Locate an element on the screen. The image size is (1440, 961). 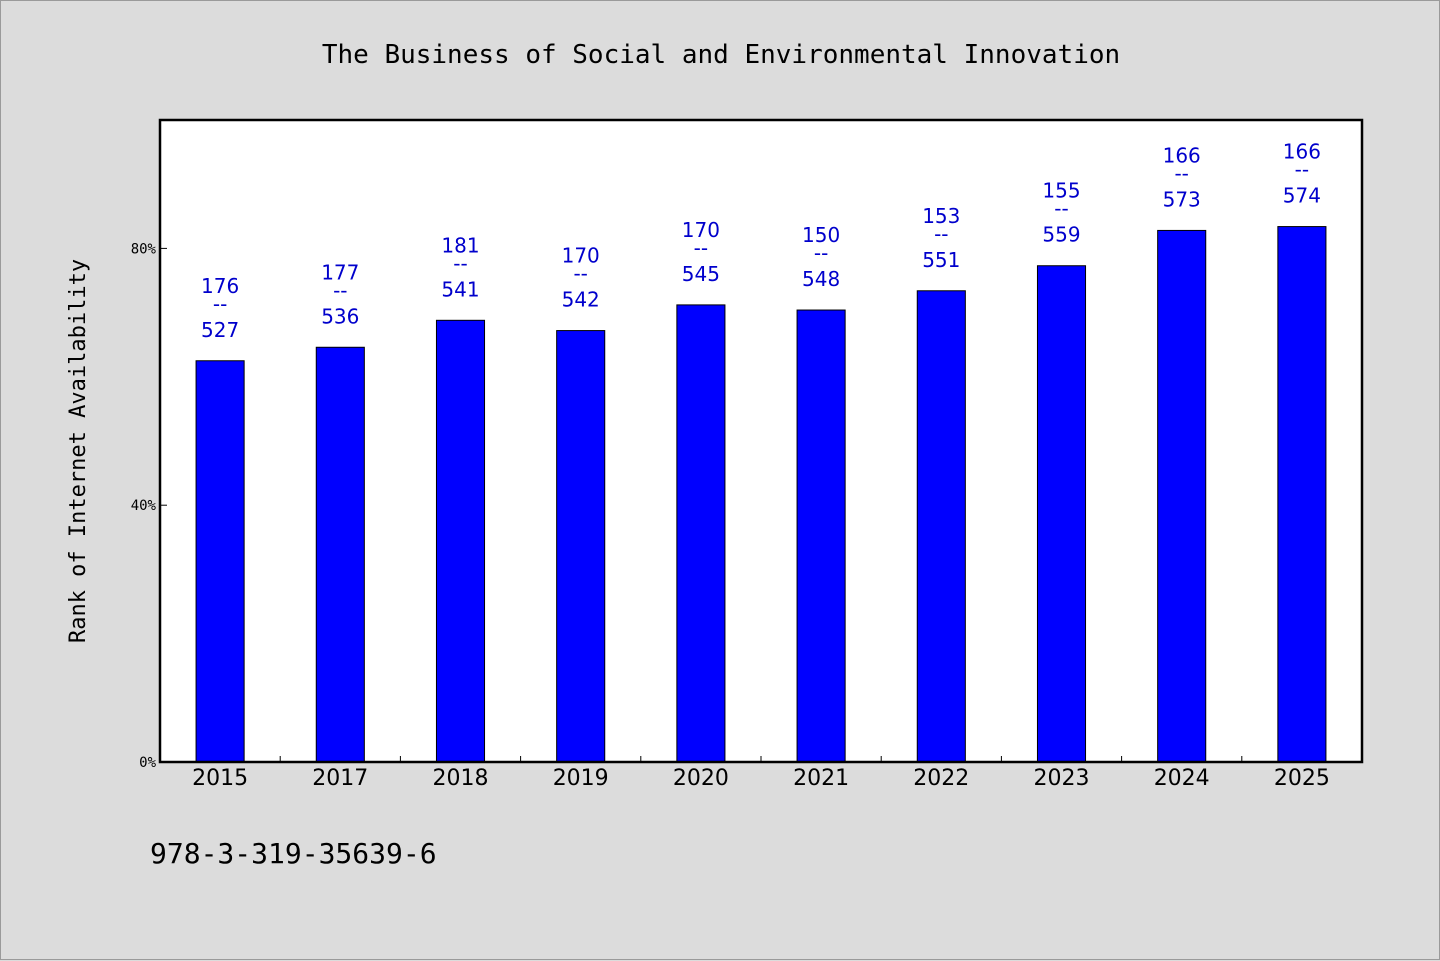
bar-2025 is located at coordinates (1302, 494).